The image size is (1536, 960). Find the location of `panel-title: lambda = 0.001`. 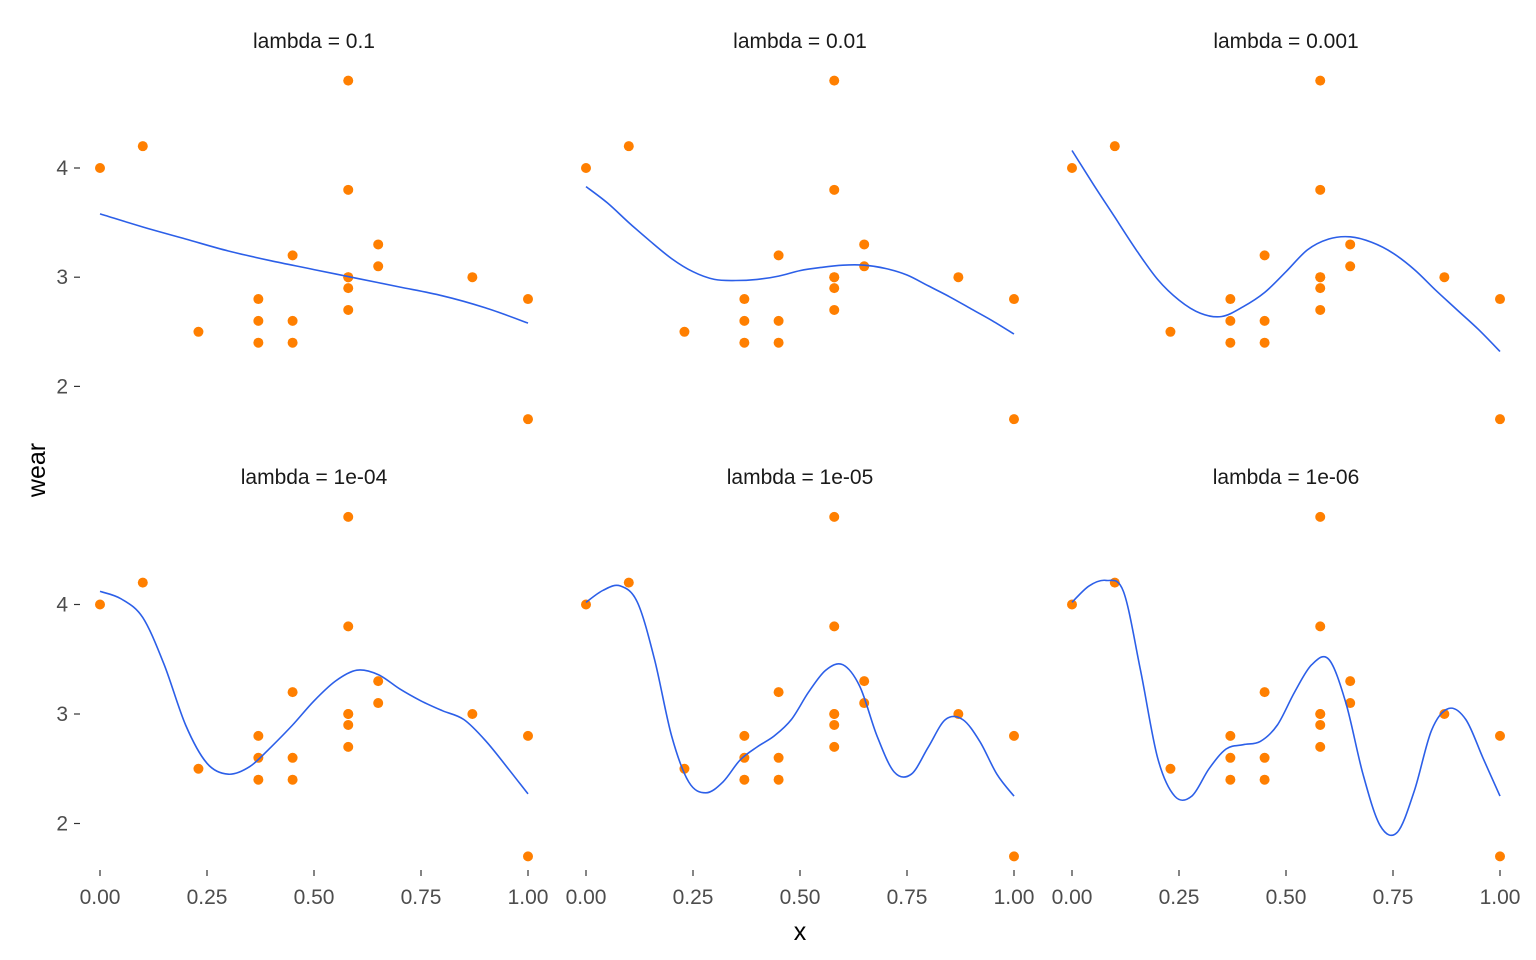

panel-title: lambda = 0.001 is located at coordinates (1285, 41).